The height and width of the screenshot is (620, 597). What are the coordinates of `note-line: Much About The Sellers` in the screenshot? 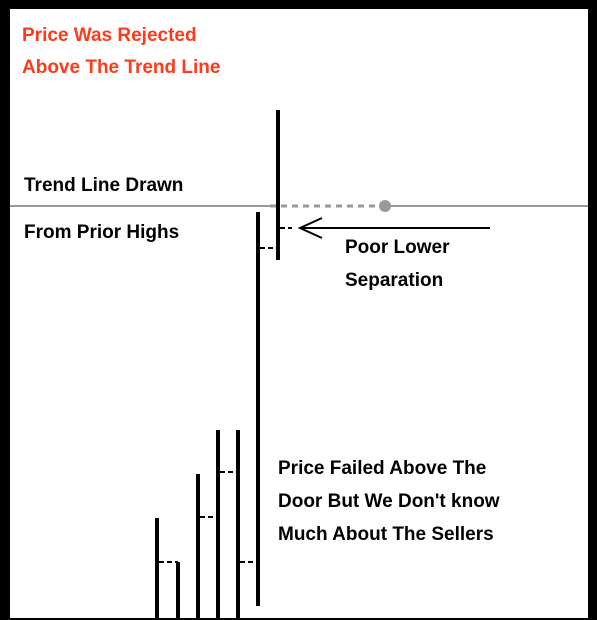 It's located at (386, 534).